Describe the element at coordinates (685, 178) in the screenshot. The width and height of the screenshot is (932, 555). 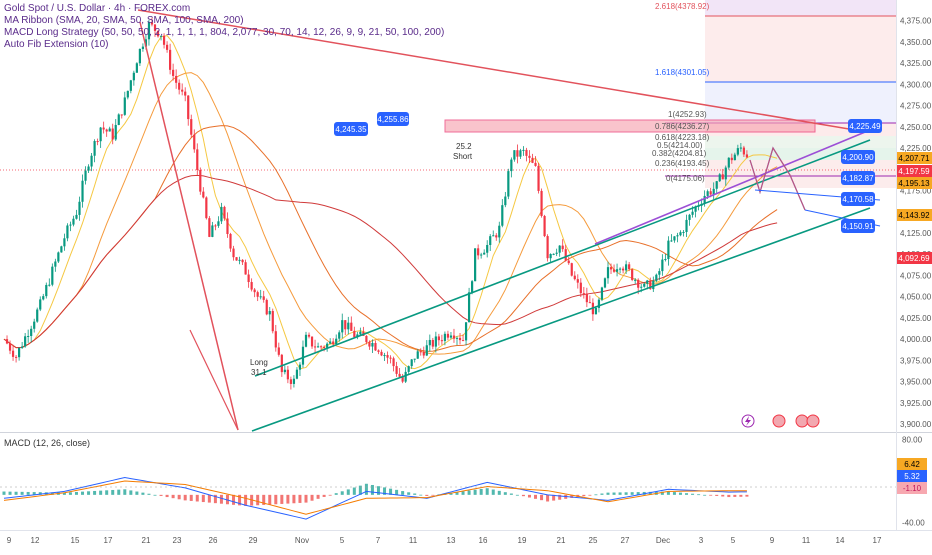
I see `fib-label-0: 0(4175.06)` at that location.